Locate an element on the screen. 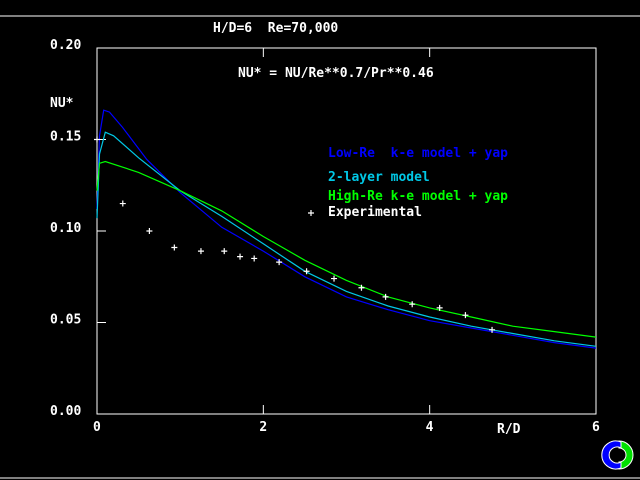 The width and height of the screenshot is (640, 480). y-tick-label: 0.20 is located at coordinates (65, 45).